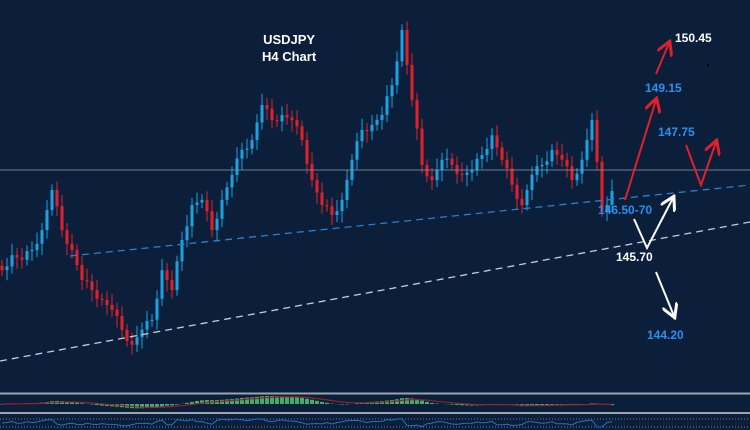 This screenshot has width=750, height=430. What do you see at coordinates (634, 257) in the screenshot?
I see `level-145-70: 145.70` at bounding box center [634, 257].